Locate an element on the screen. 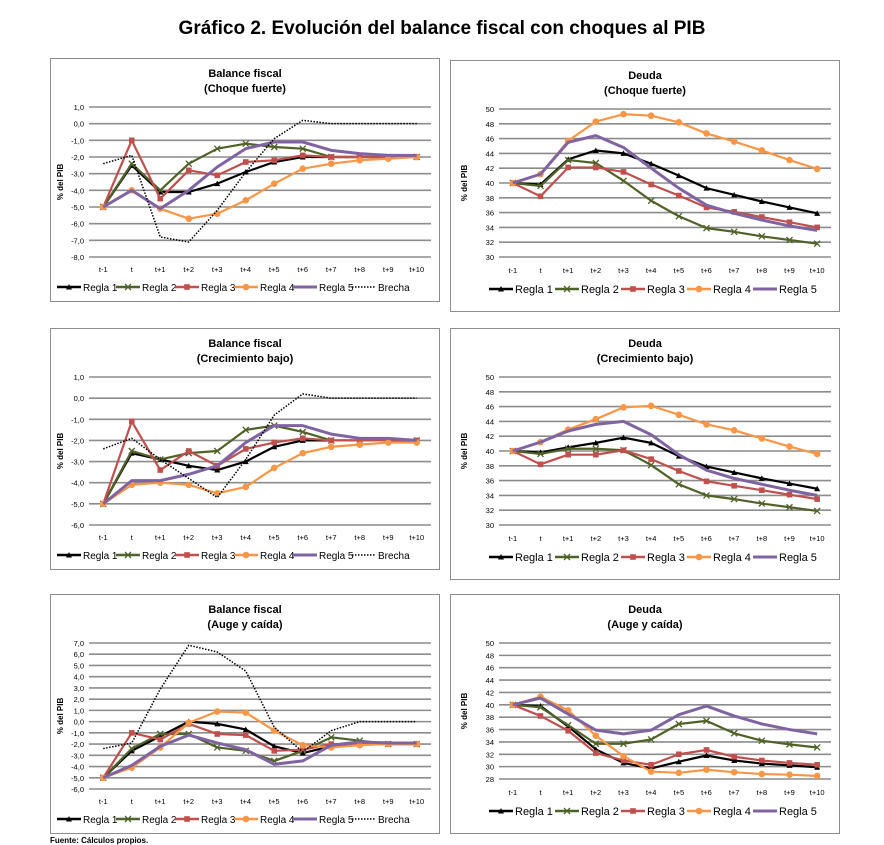 Image resolution: width=884 pixels, height=845 pixels. y-tick-label: -8,0 is located at coordinates (77, 257).